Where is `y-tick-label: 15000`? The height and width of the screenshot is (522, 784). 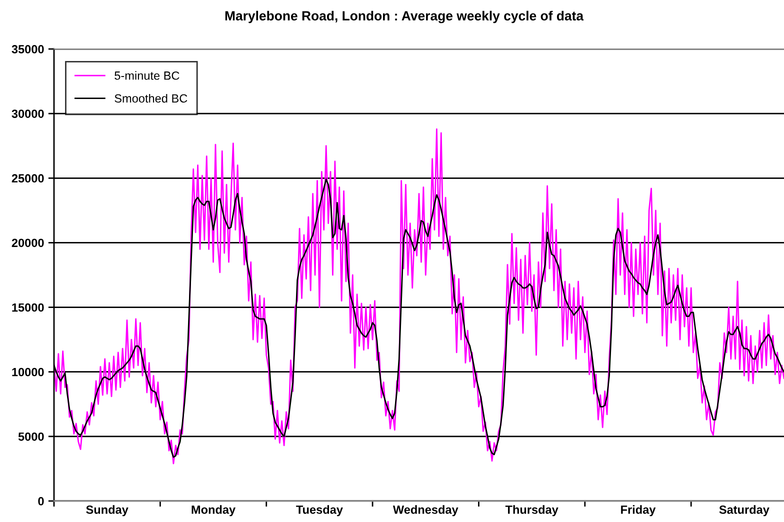
y-tick-label: 15000 is located at coordinates (28, 307).